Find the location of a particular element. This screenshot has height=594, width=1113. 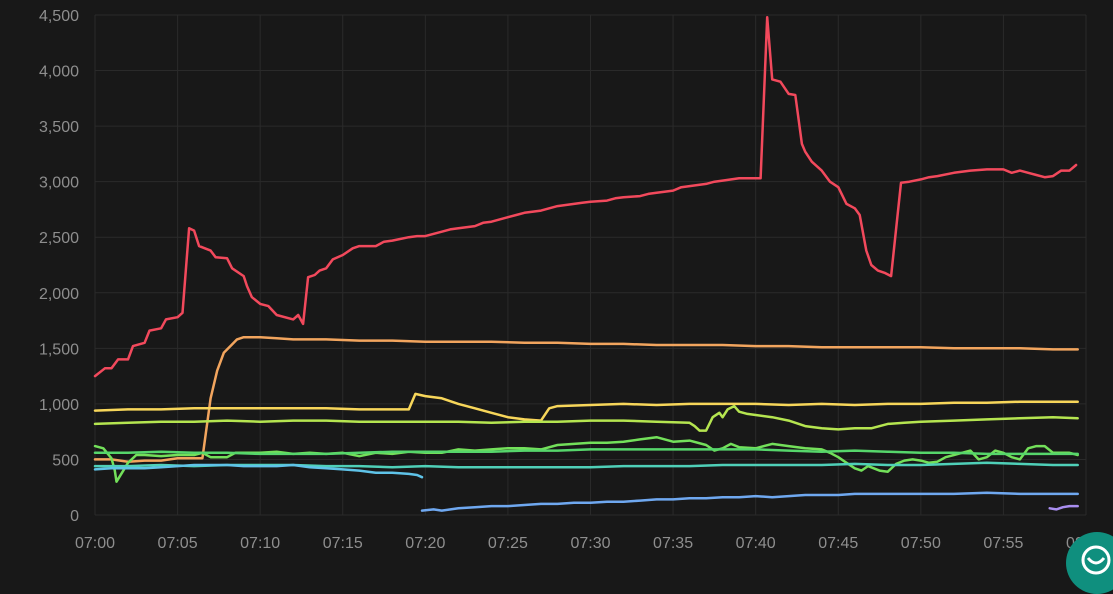

x-tick-label: 07:45 is located at coordinates (838, 543).